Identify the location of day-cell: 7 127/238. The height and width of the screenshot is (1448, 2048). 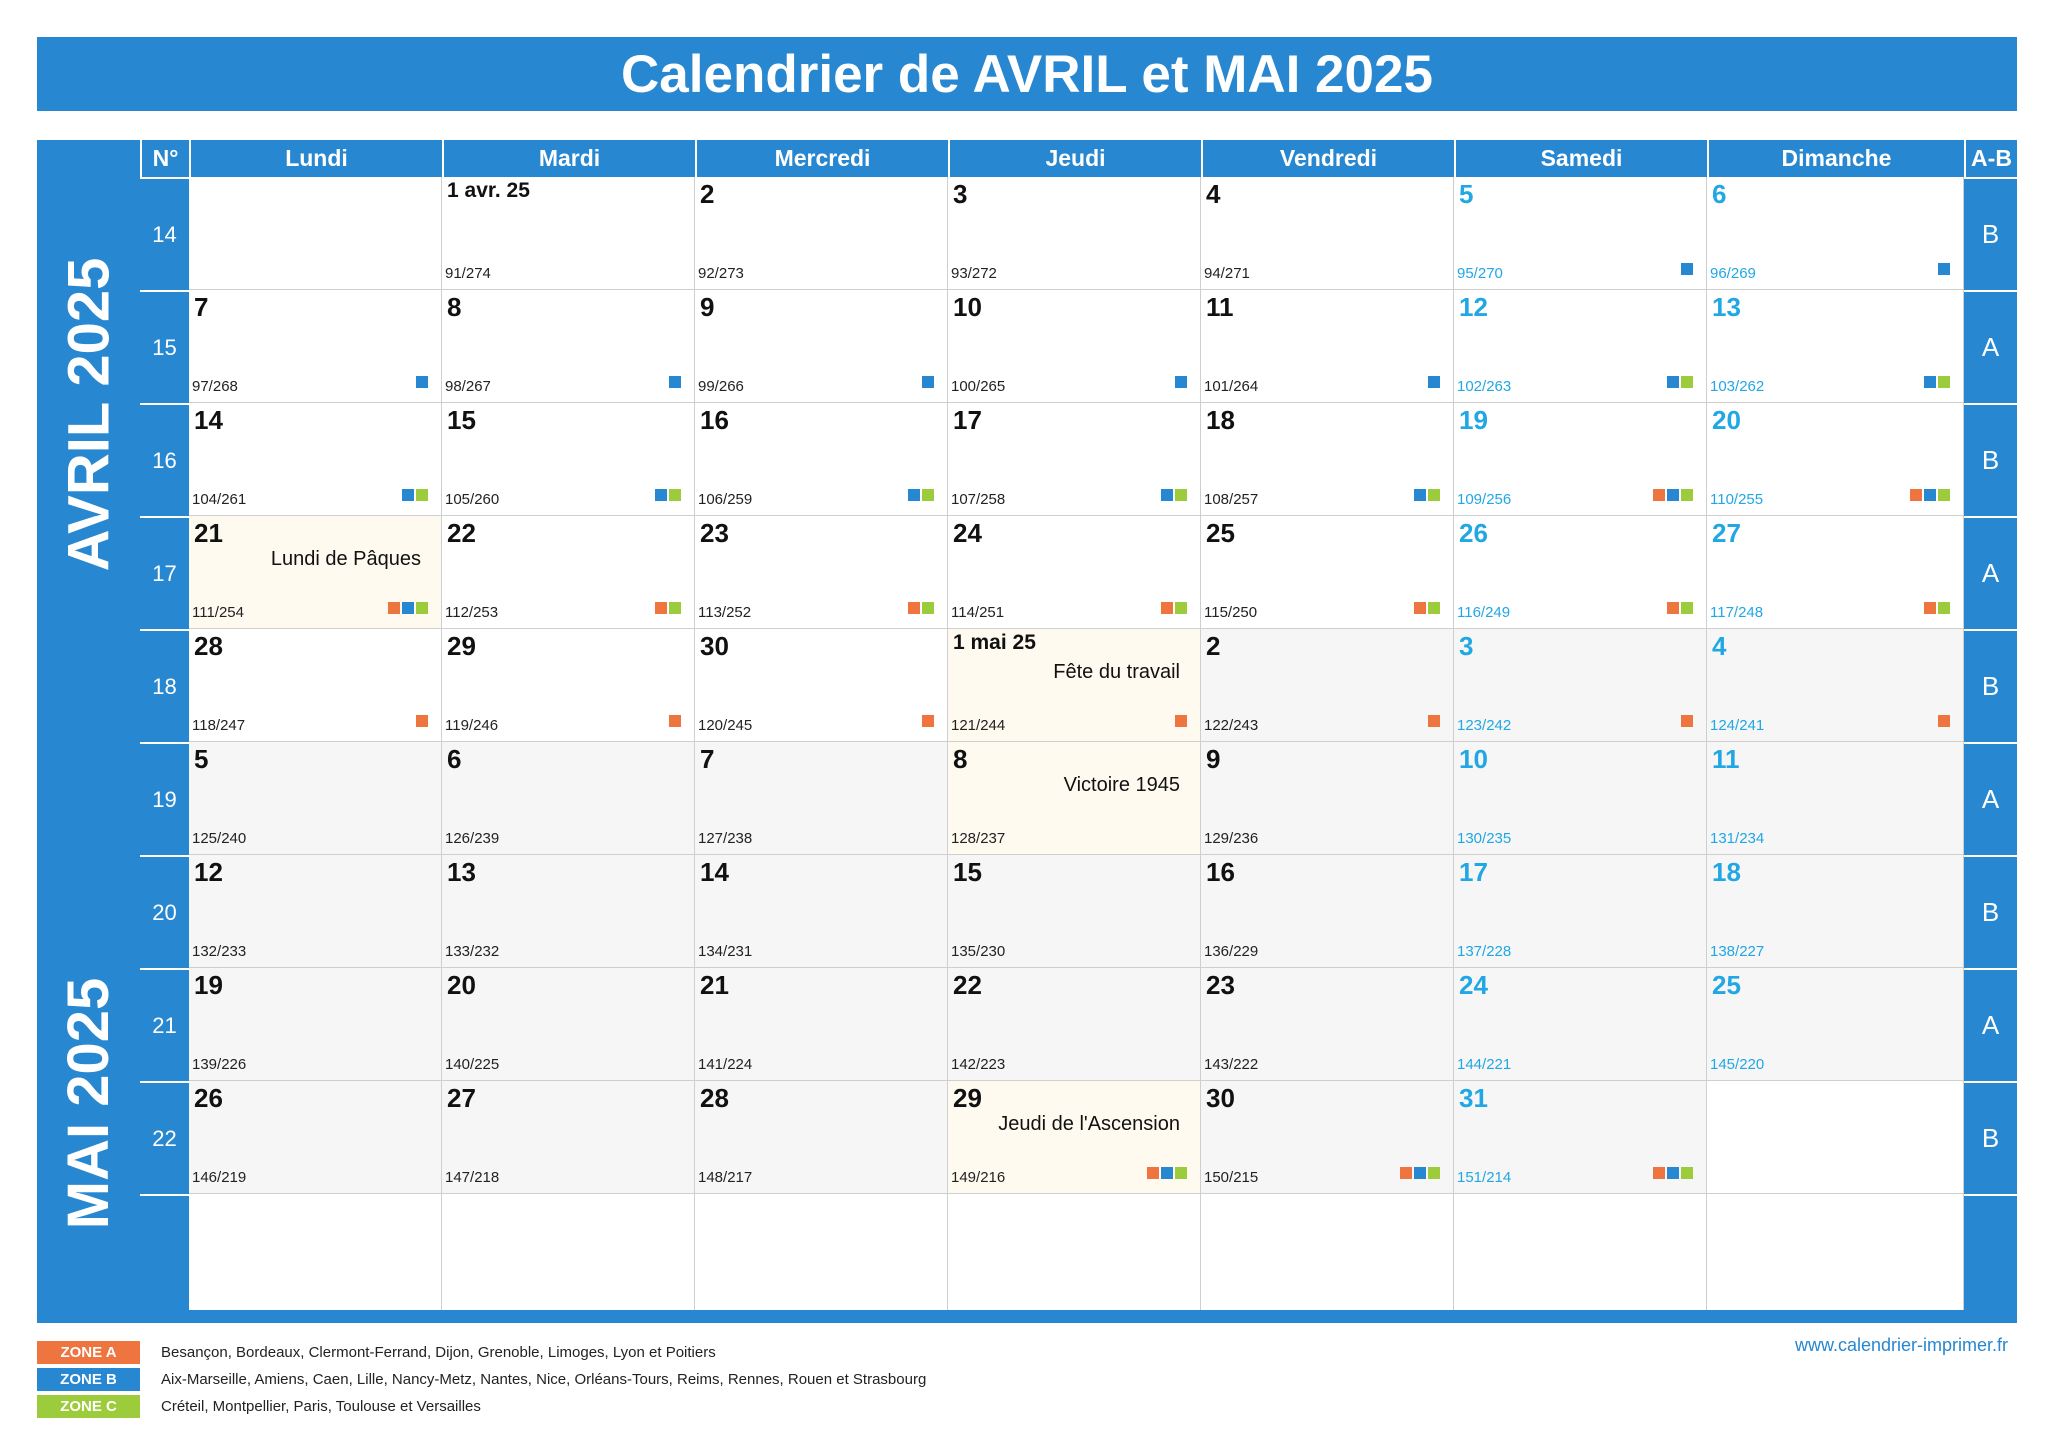
(821, 798).